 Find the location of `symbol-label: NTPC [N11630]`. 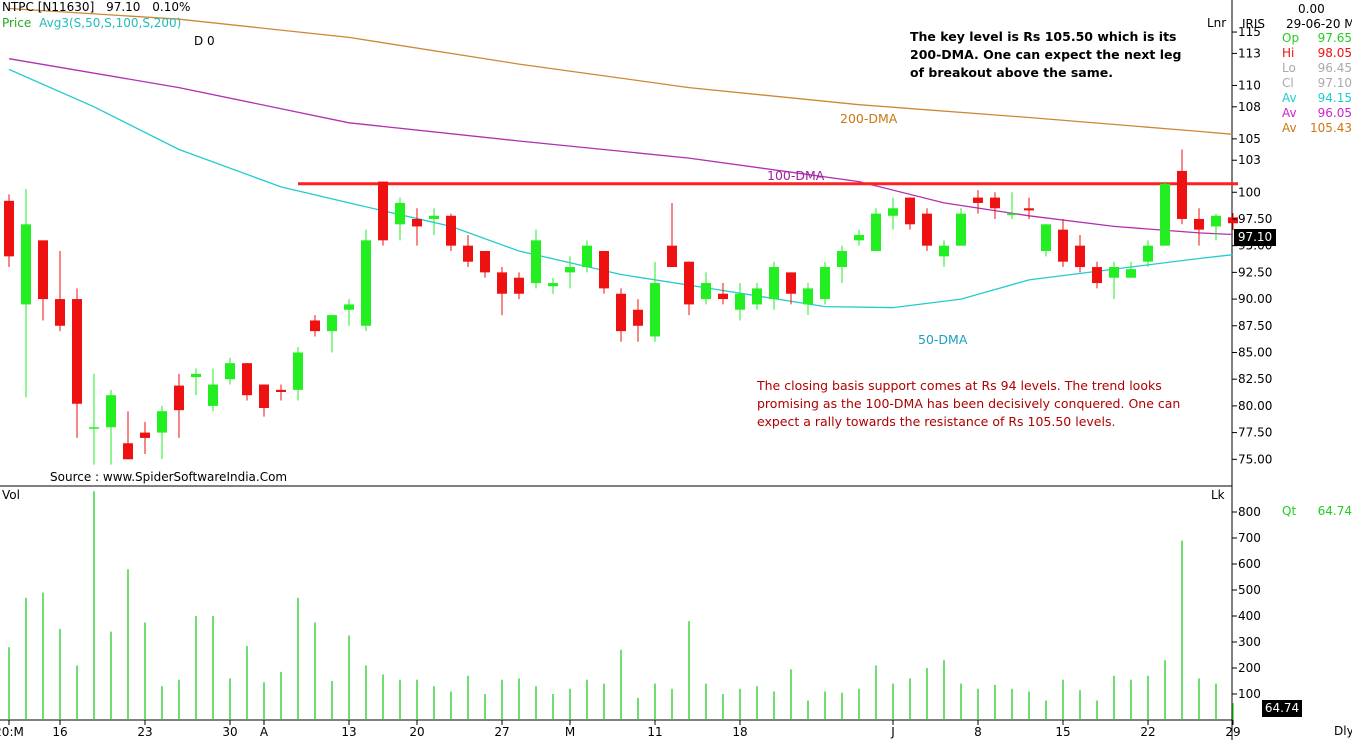

symbol-label: NTPC [N11630] is located at coordinates (48, 7).